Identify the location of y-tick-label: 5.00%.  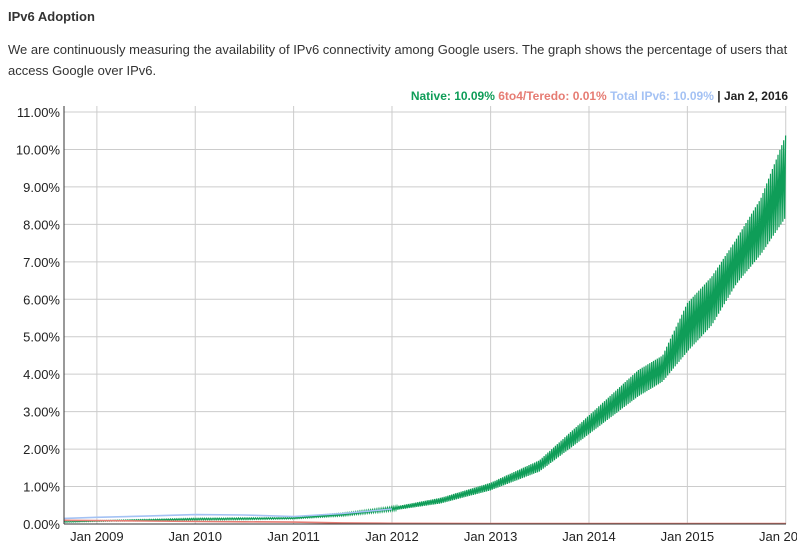
(41, 337).